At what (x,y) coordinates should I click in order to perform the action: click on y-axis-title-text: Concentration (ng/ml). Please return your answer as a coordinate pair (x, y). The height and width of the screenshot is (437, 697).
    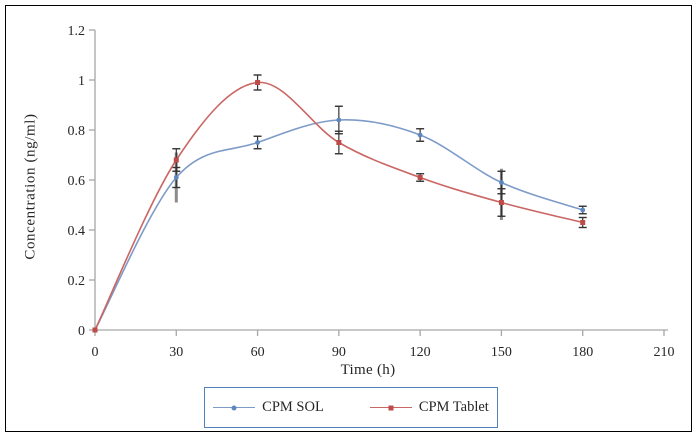
    Looking at the image, I should click on (30, 186).